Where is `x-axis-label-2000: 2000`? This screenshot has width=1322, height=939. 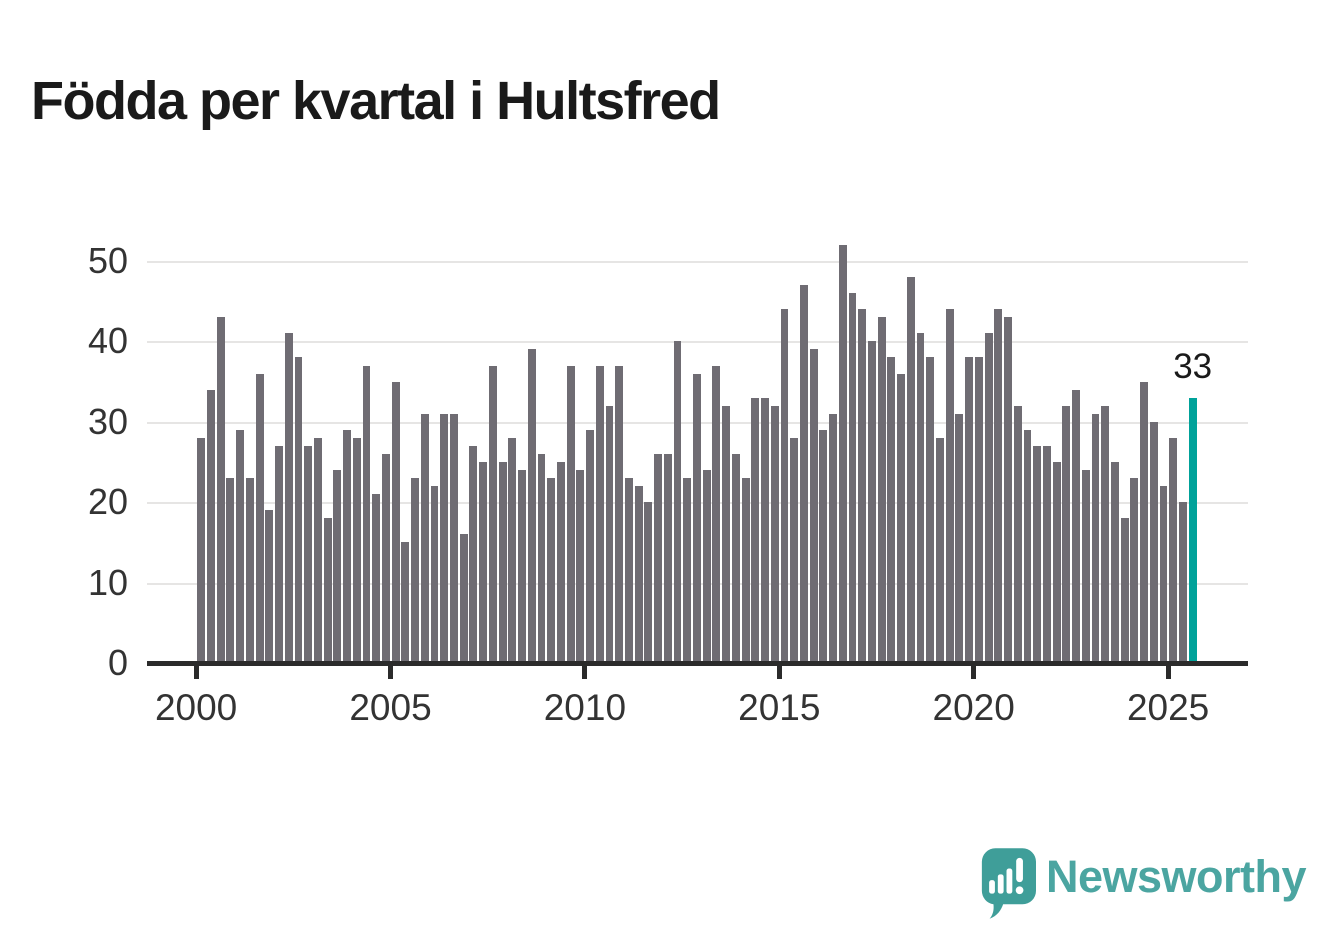 x-axis-label-2000: 2000 is located at coordinates (196, 707).